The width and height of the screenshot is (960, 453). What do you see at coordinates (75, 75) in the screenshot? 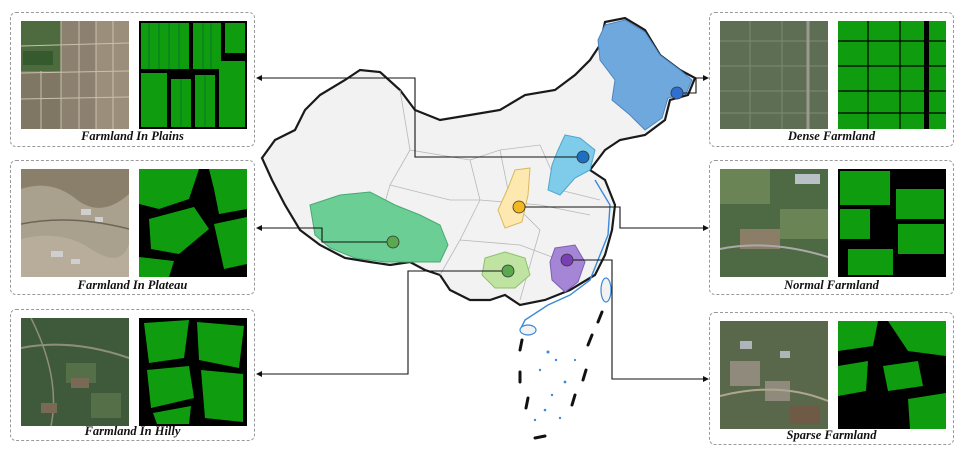
I see `satellite-image-plains` at bounding box center [75, 75].